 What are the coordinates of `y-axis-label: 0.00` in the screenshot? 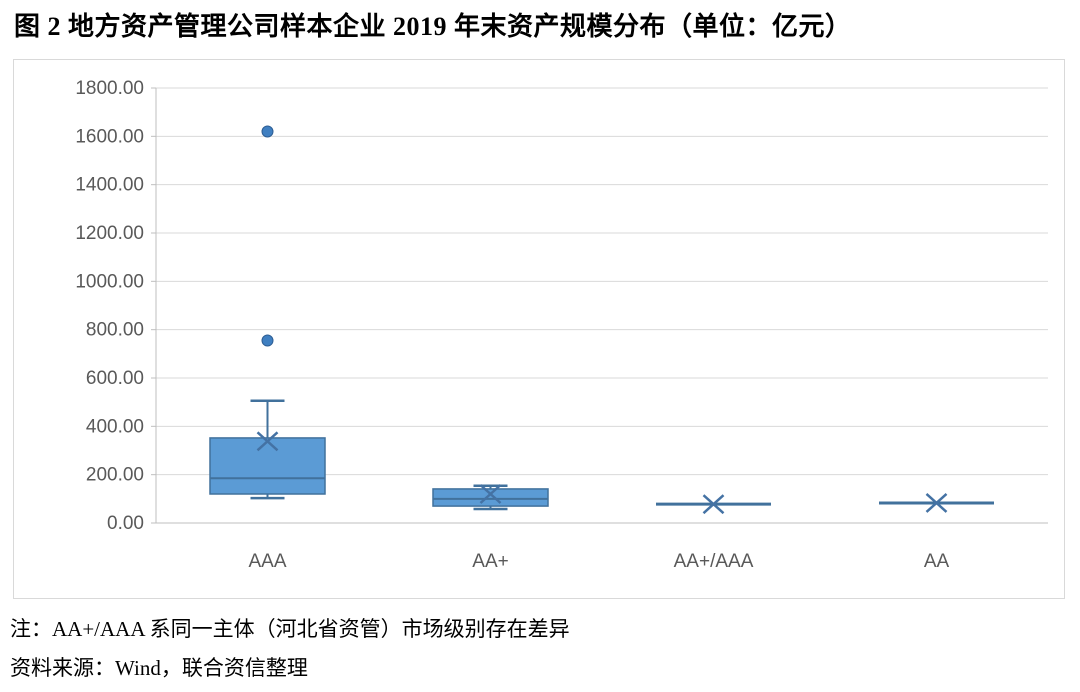 It's located at (125, 523).